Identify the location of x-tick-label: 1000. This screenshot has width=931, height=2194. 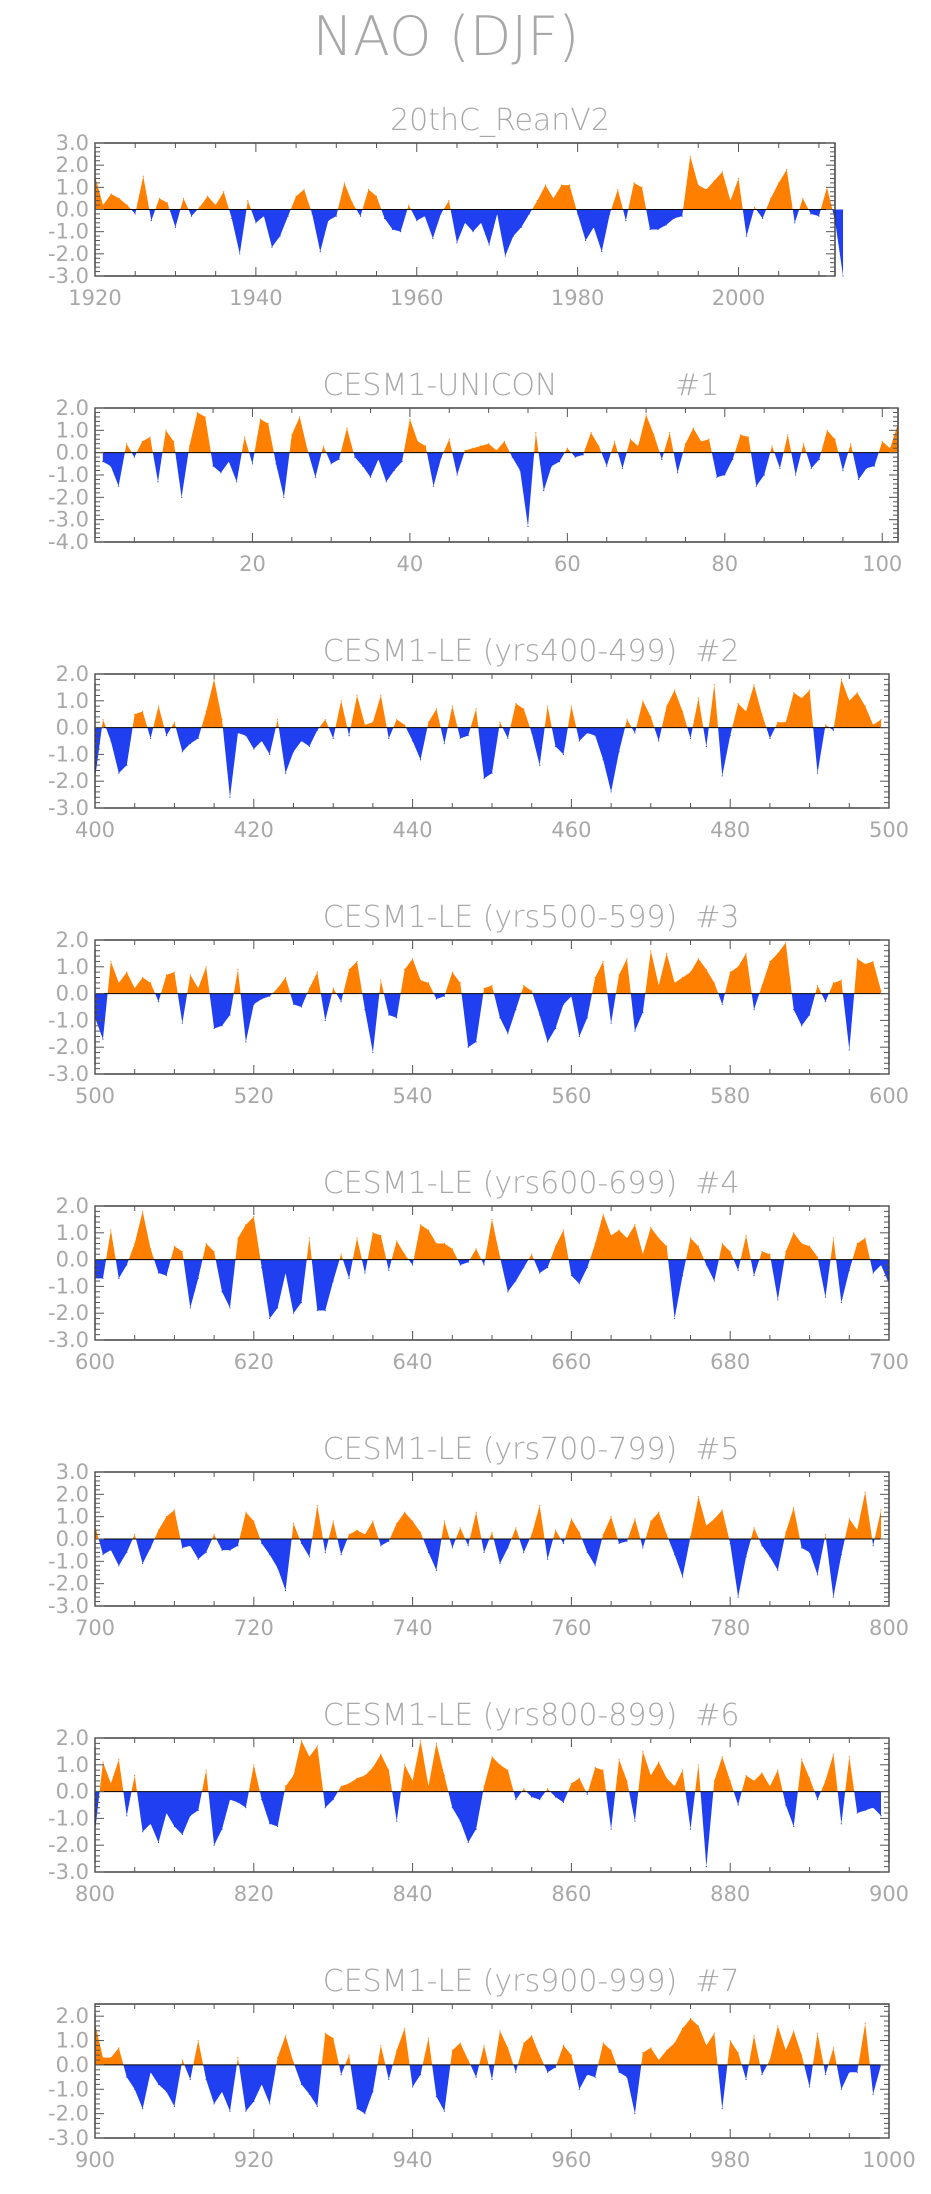
(888, 2160).